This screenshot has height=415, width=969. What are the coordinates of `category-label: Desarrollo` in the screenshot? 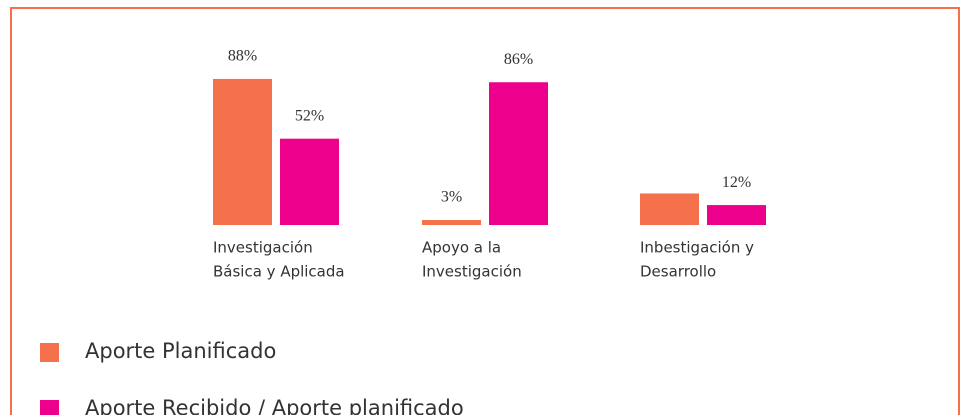 It's located at (678, 272).